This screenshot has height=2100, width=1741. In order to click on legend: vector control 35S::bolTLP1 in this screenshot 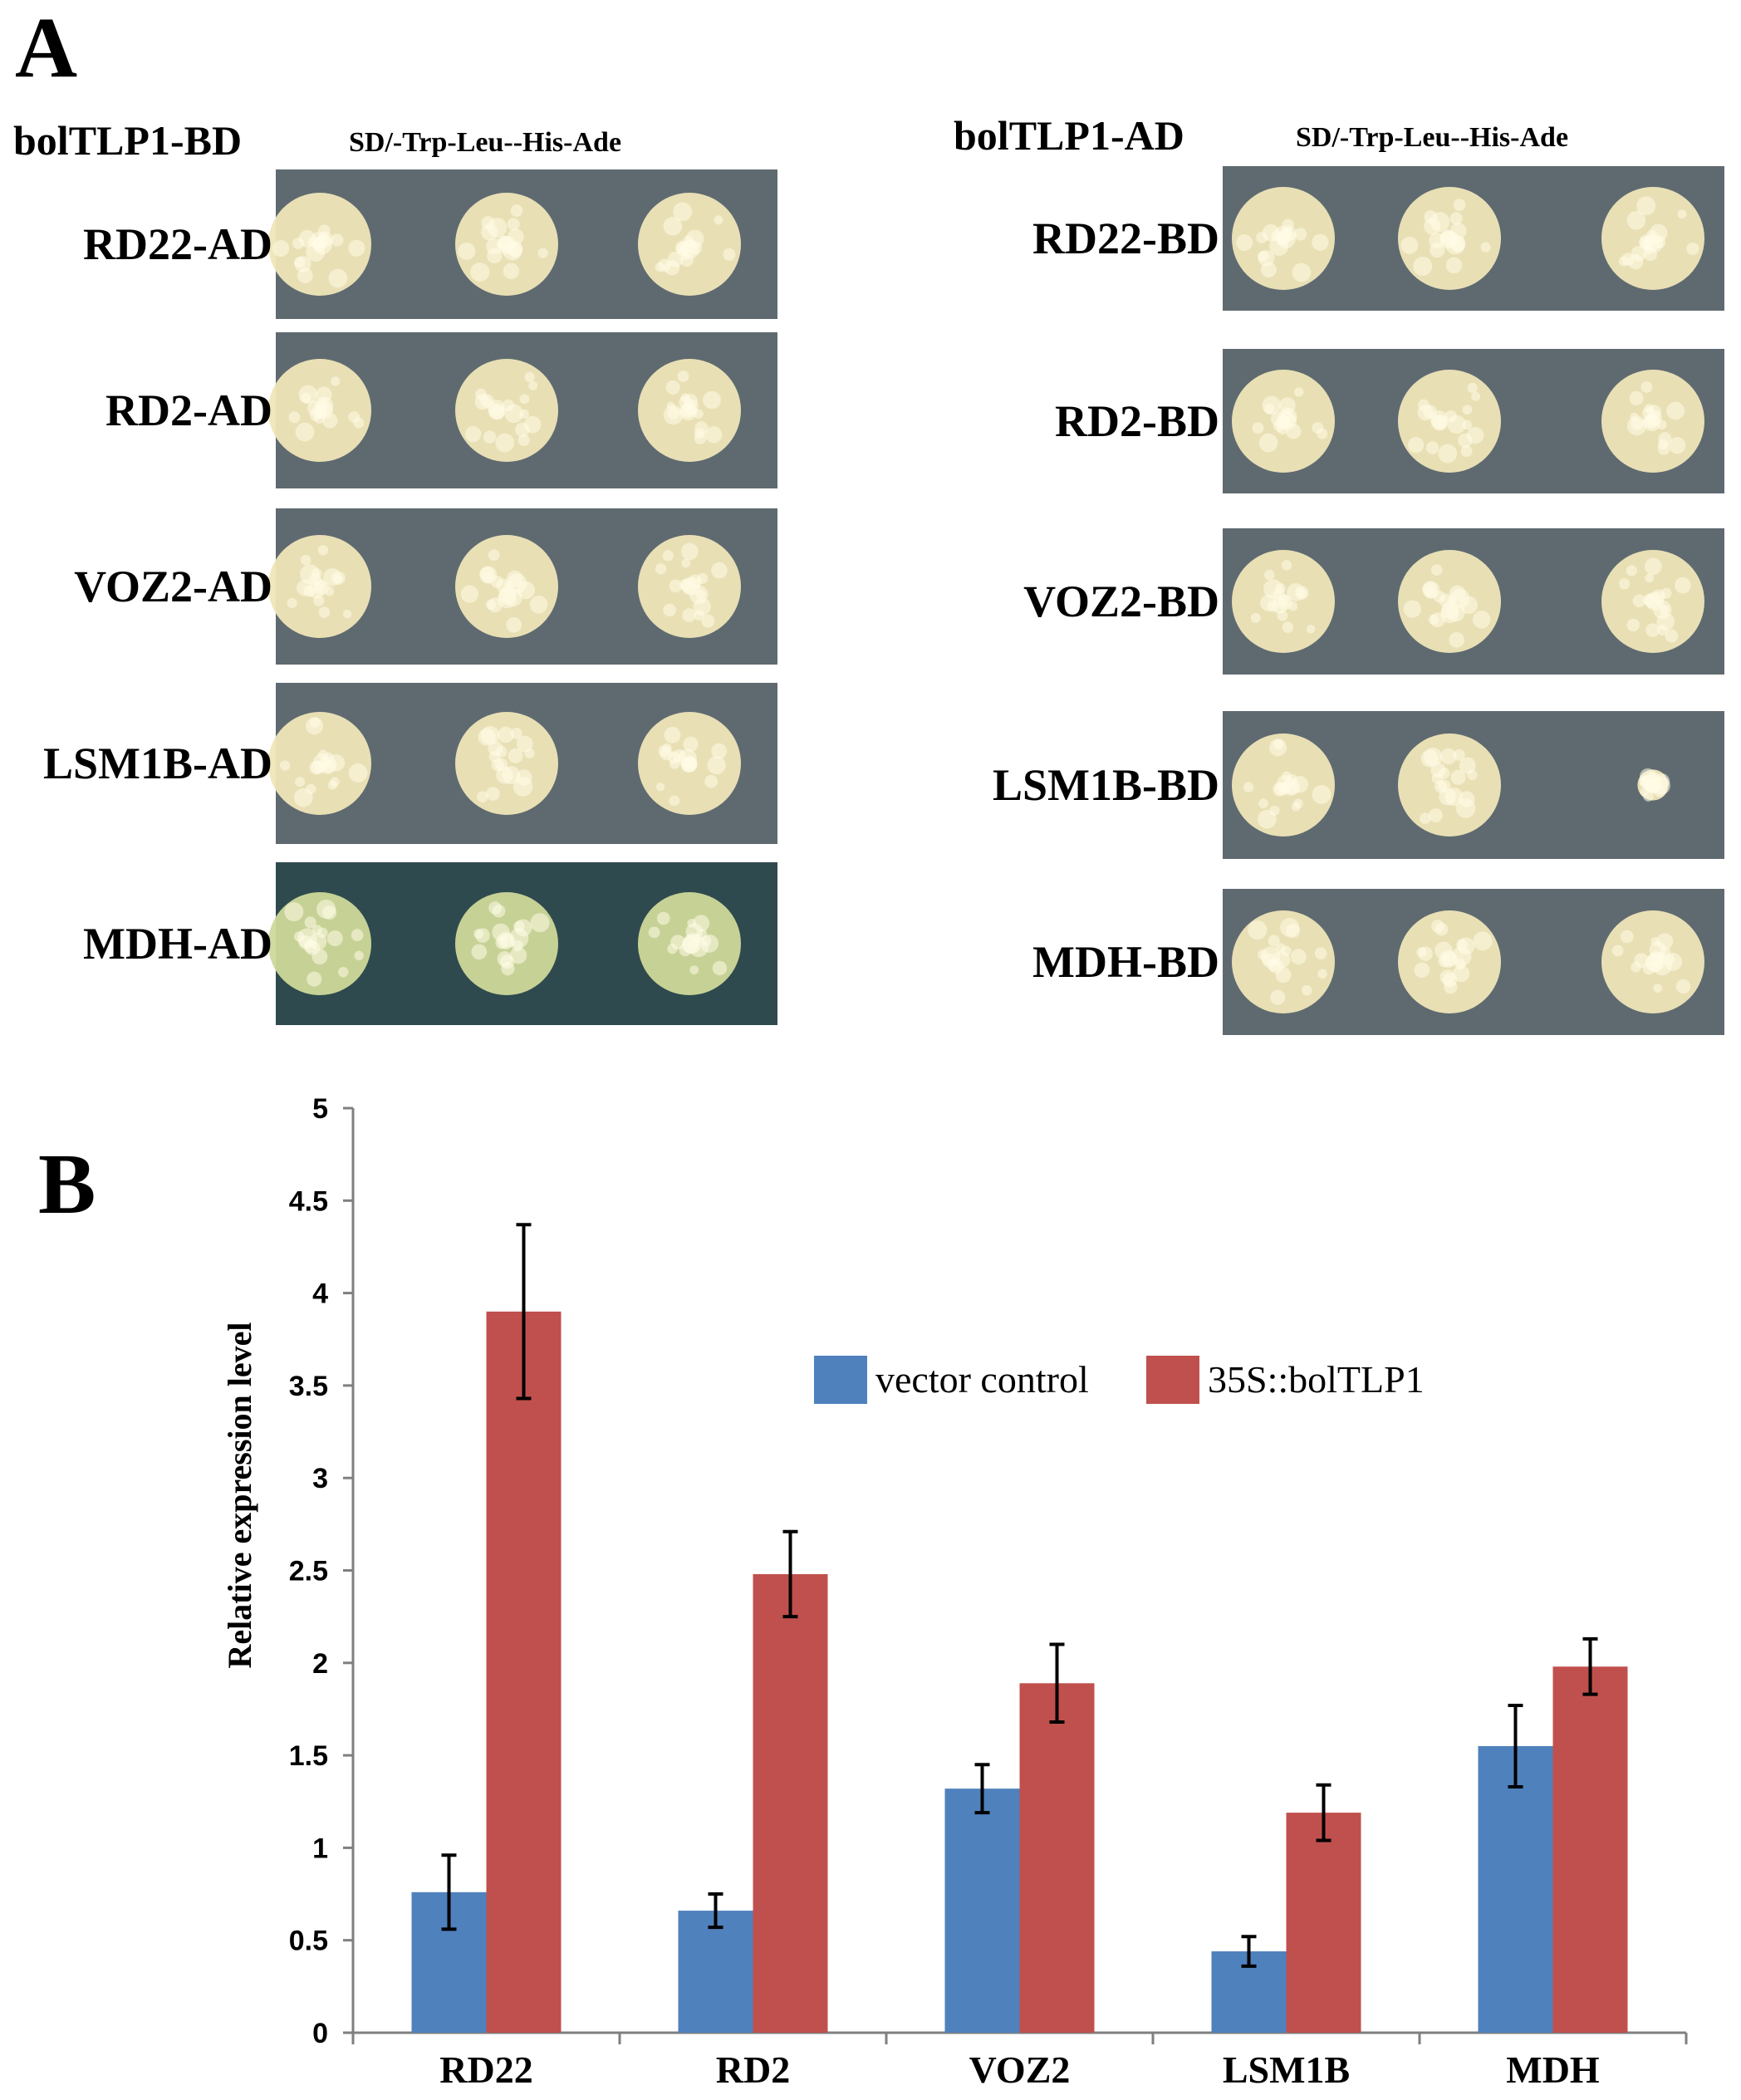, I will do `click(1120, 1380)`.